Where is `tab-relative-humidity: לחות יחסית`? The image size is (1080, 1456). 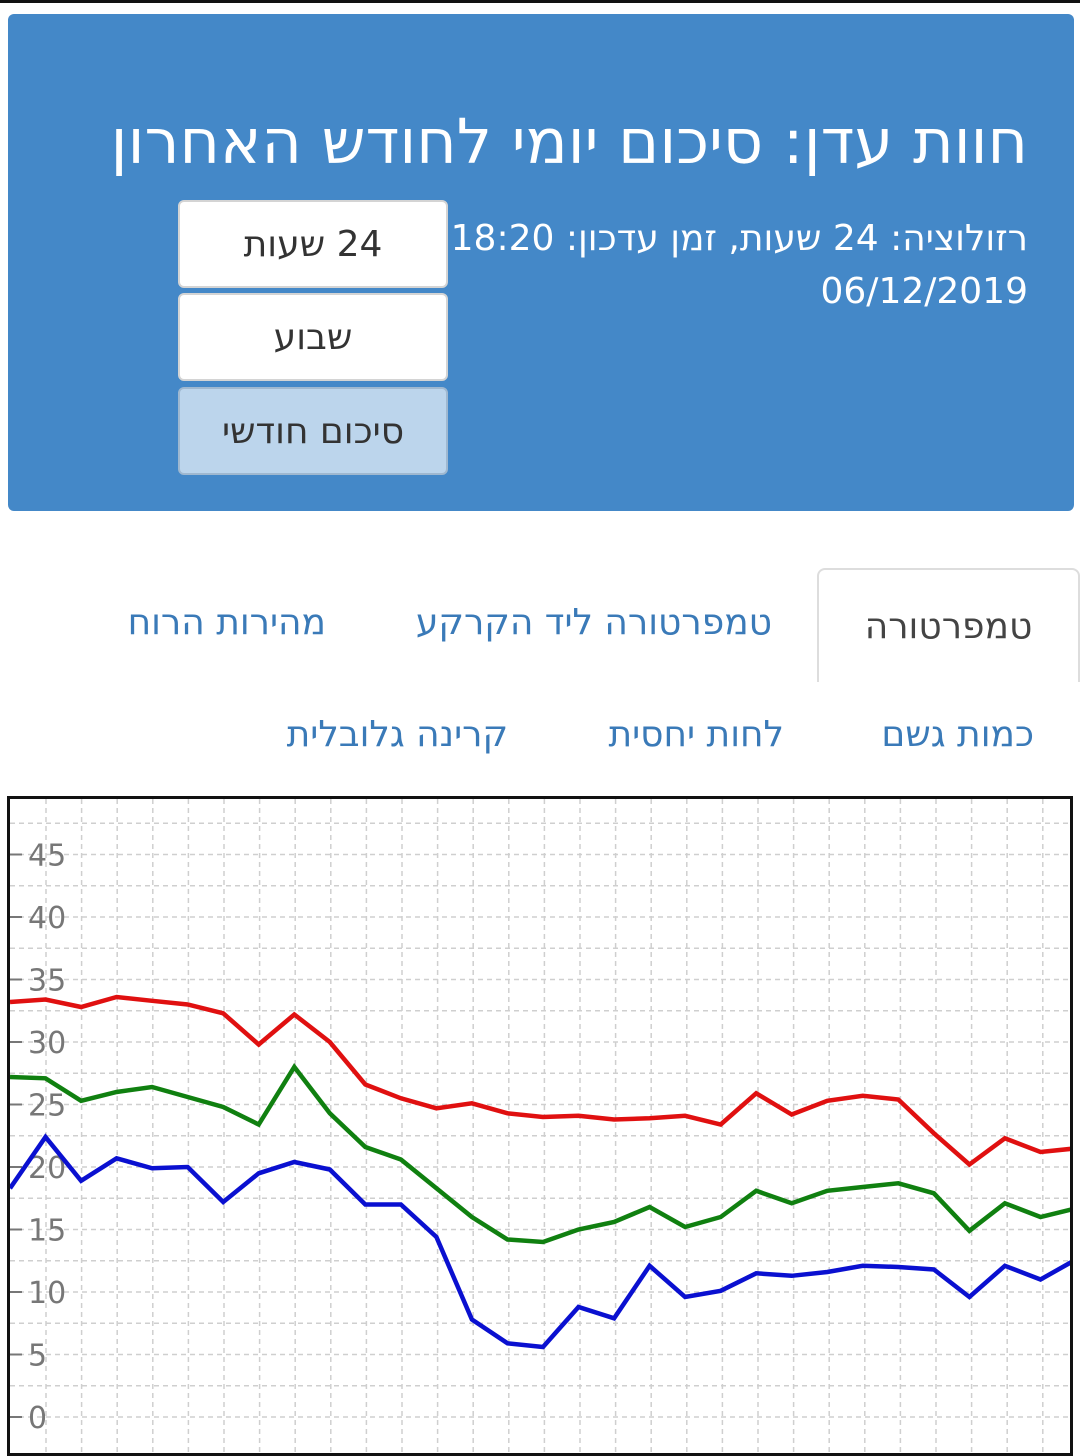 tab-relative-humidity: לחות יחסית is located at coordinates (696, 734).